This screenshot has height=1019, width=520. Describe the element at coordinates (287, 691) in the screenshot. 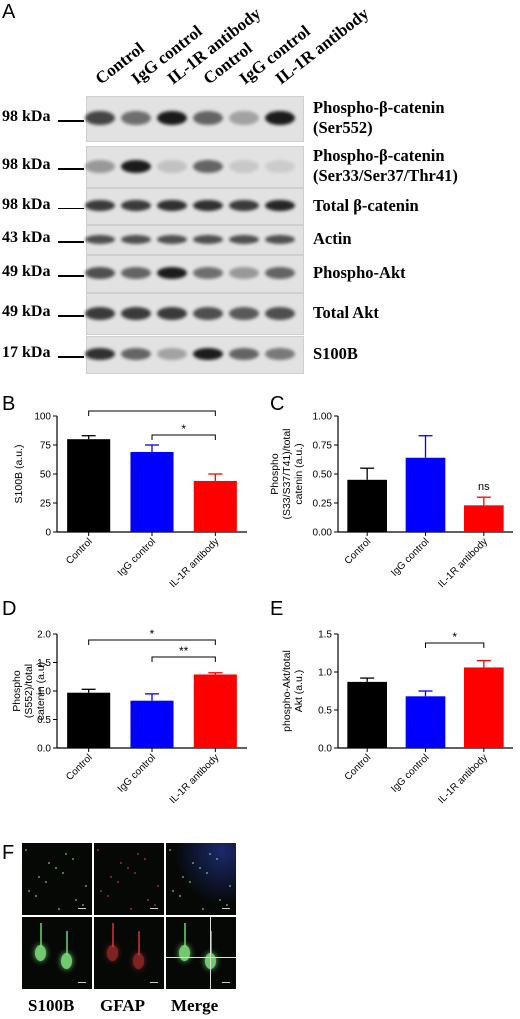

I see `y-axis-label-line: phospho-Akt/total` at that location.